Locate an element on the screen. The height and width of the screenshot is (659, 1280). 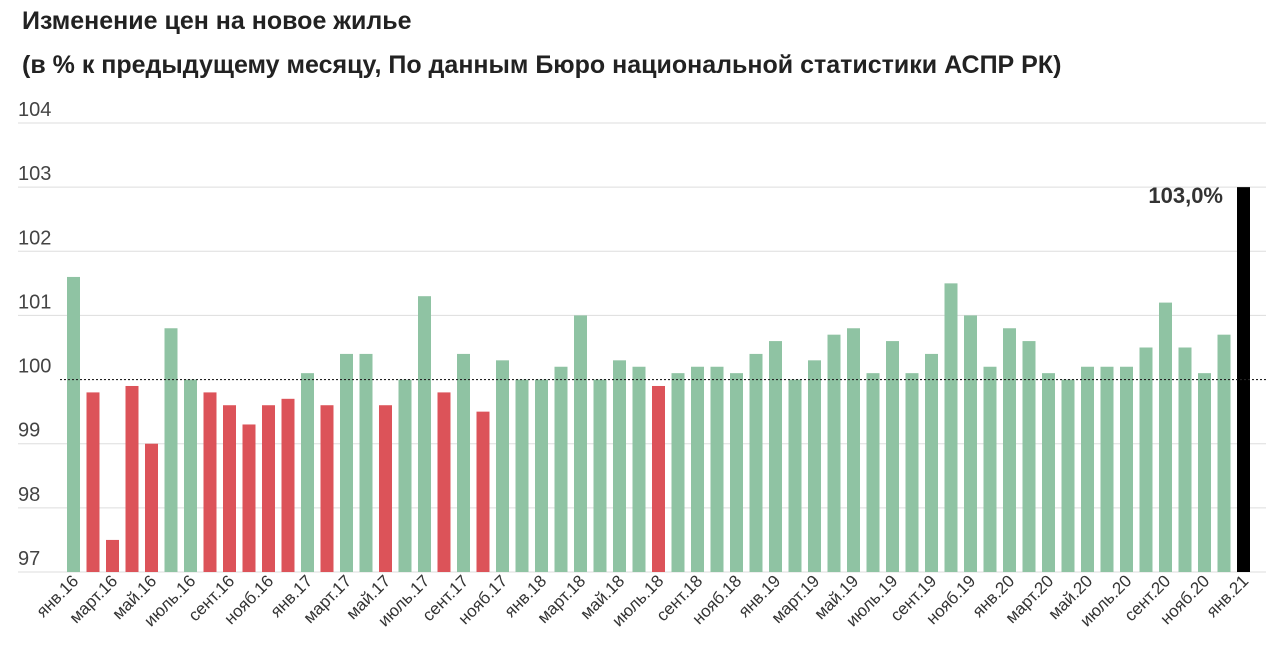
y-tick-label: 103 is located at coordinates (34, 174).